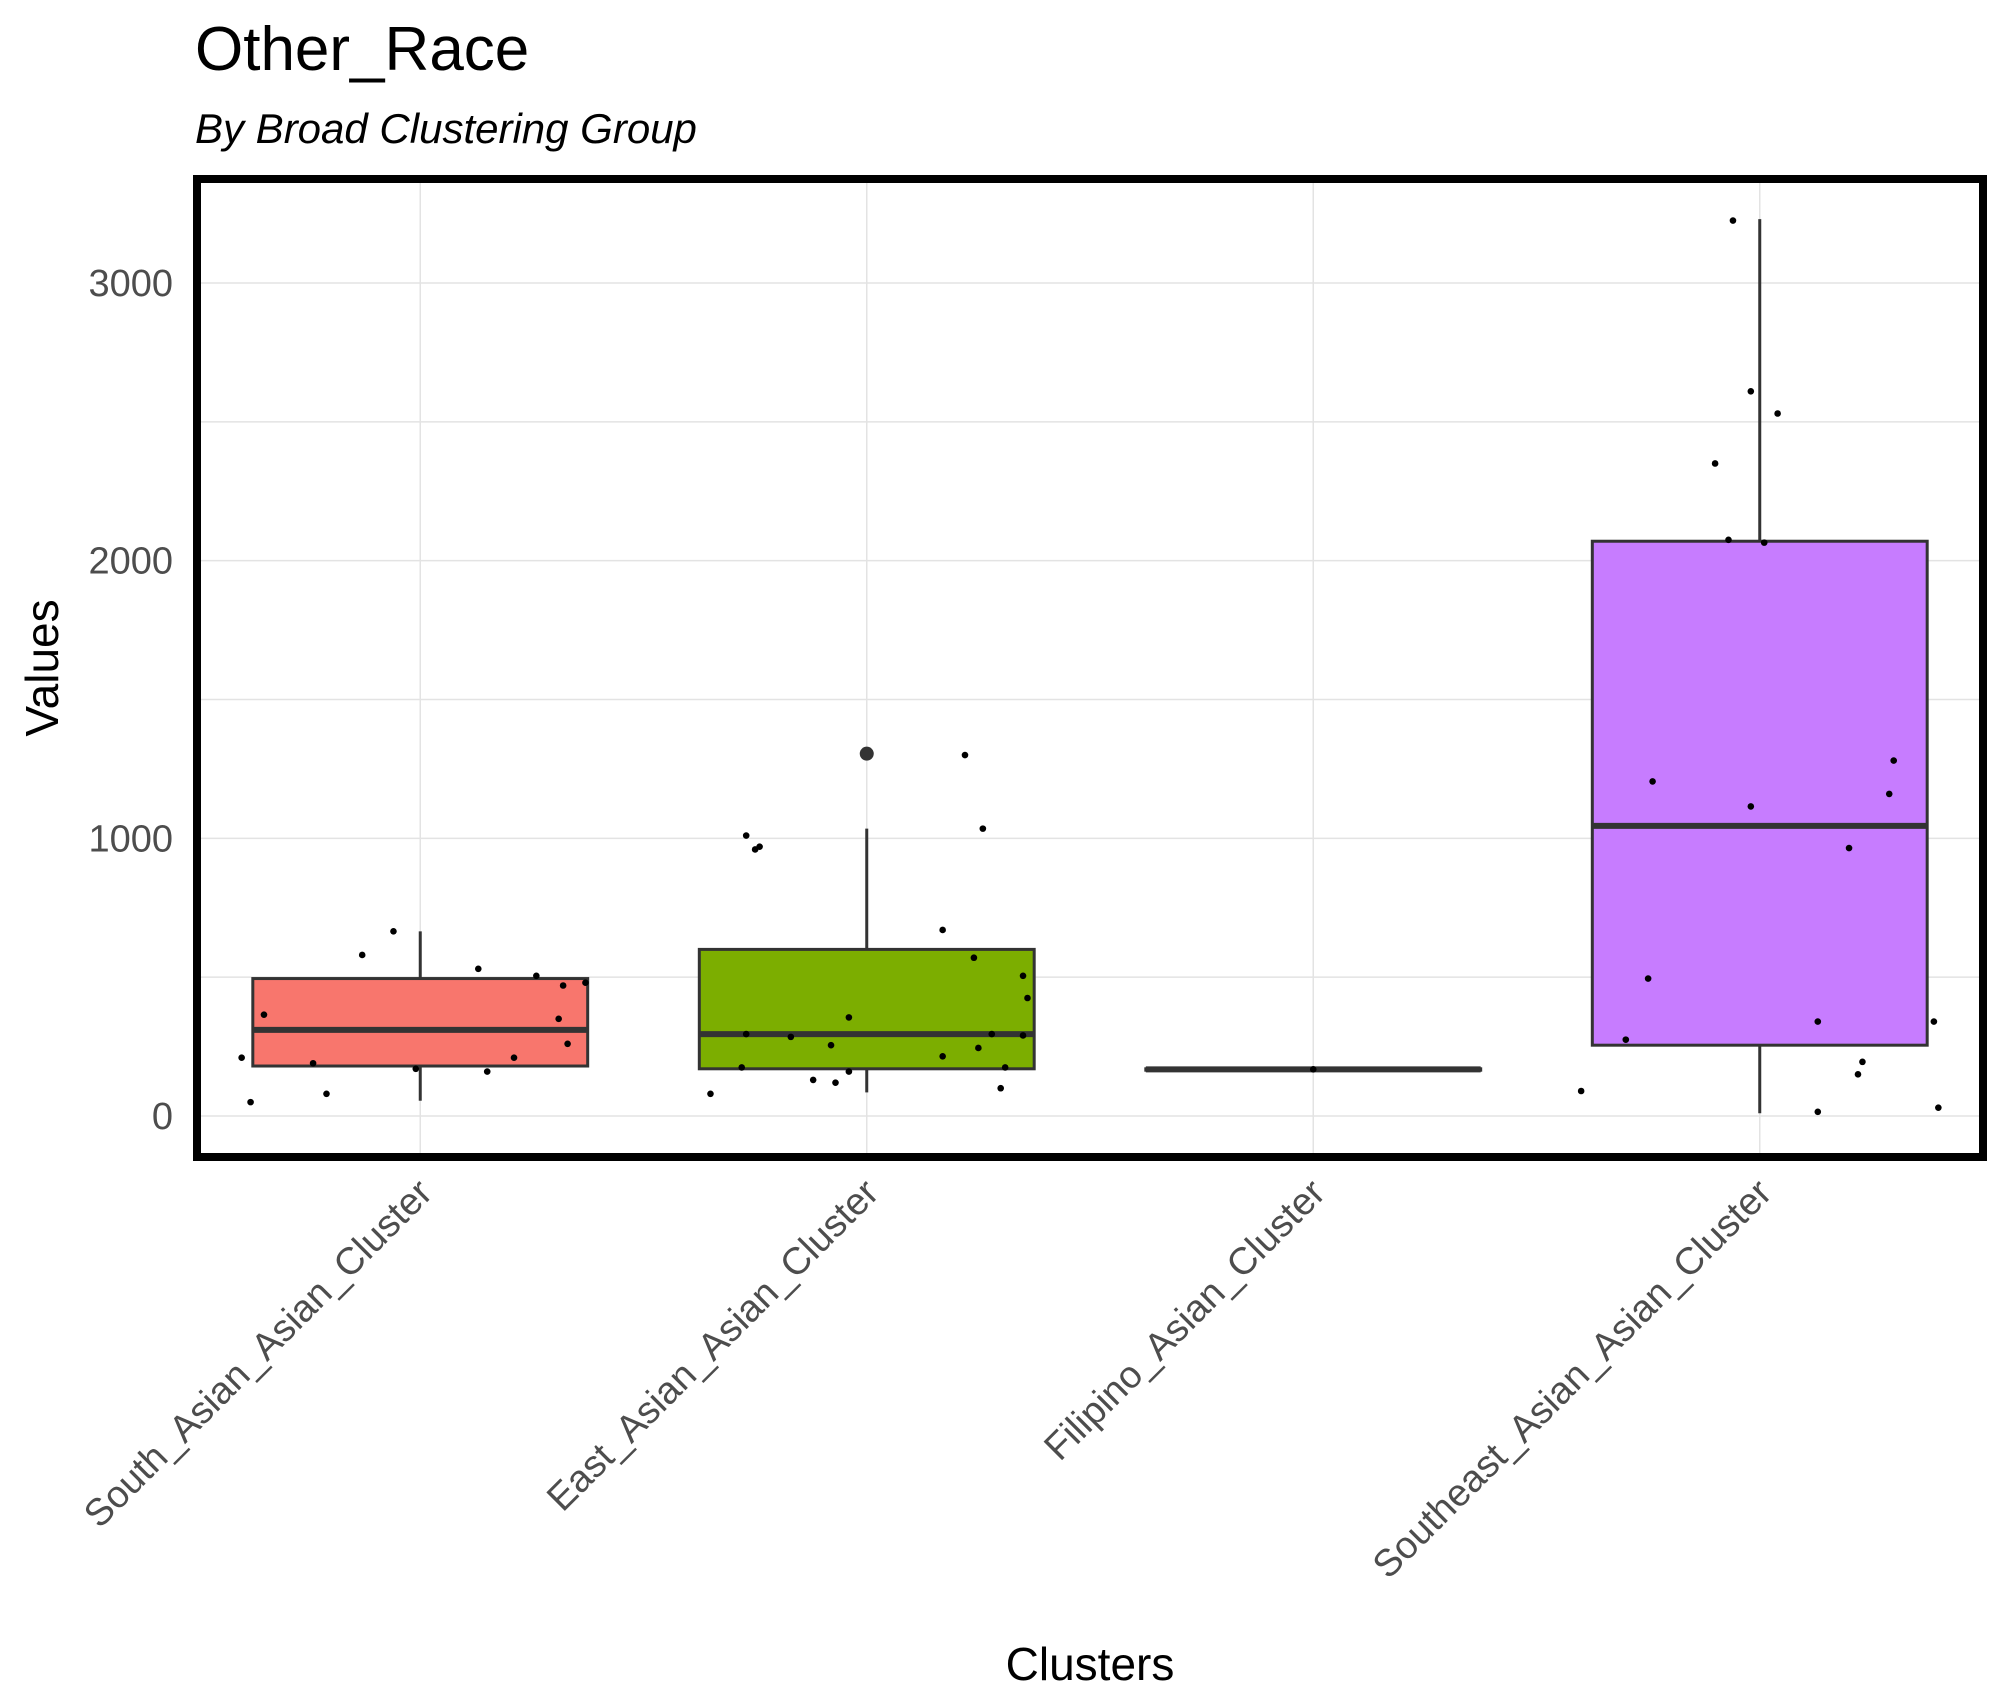  Describe the element at coordinates (362, 49) in the screenshot. I see `chart-title: Other_Race` at that location.